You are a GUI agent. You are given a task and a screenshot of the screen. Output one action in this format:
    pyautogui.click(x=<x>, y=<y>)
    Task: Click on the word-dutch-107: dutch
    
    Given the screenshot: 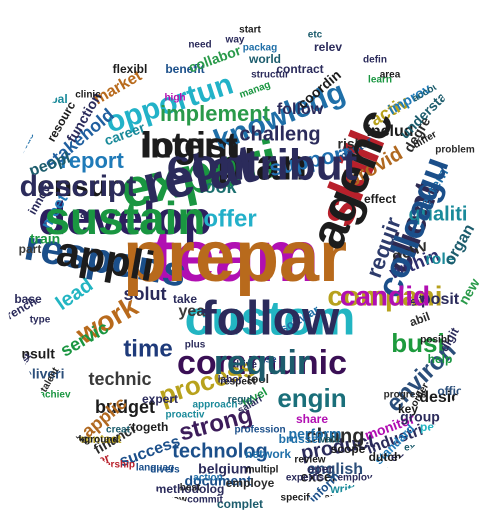 What is the action you would take?
    pyautogui.click(x=385, y=457)
    